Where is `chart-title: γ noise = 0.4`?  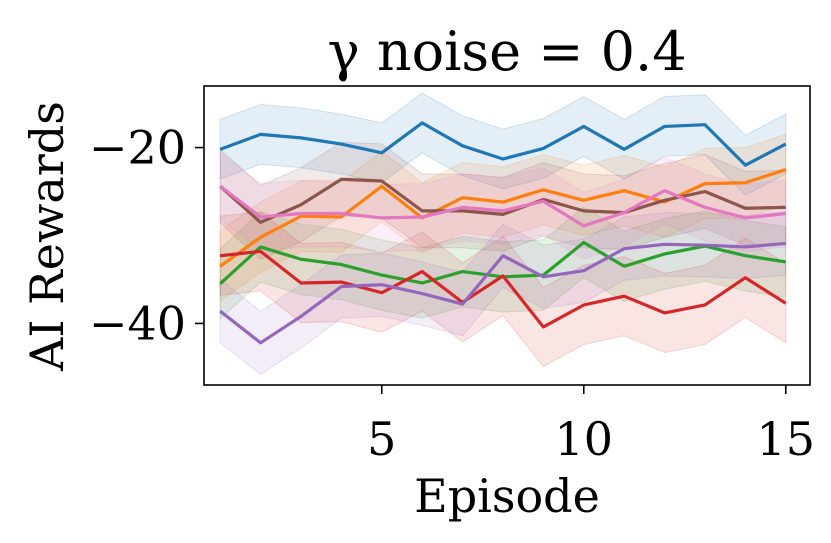 chart-title: γ noise = 0.4 is located at coordinates (506, 51).